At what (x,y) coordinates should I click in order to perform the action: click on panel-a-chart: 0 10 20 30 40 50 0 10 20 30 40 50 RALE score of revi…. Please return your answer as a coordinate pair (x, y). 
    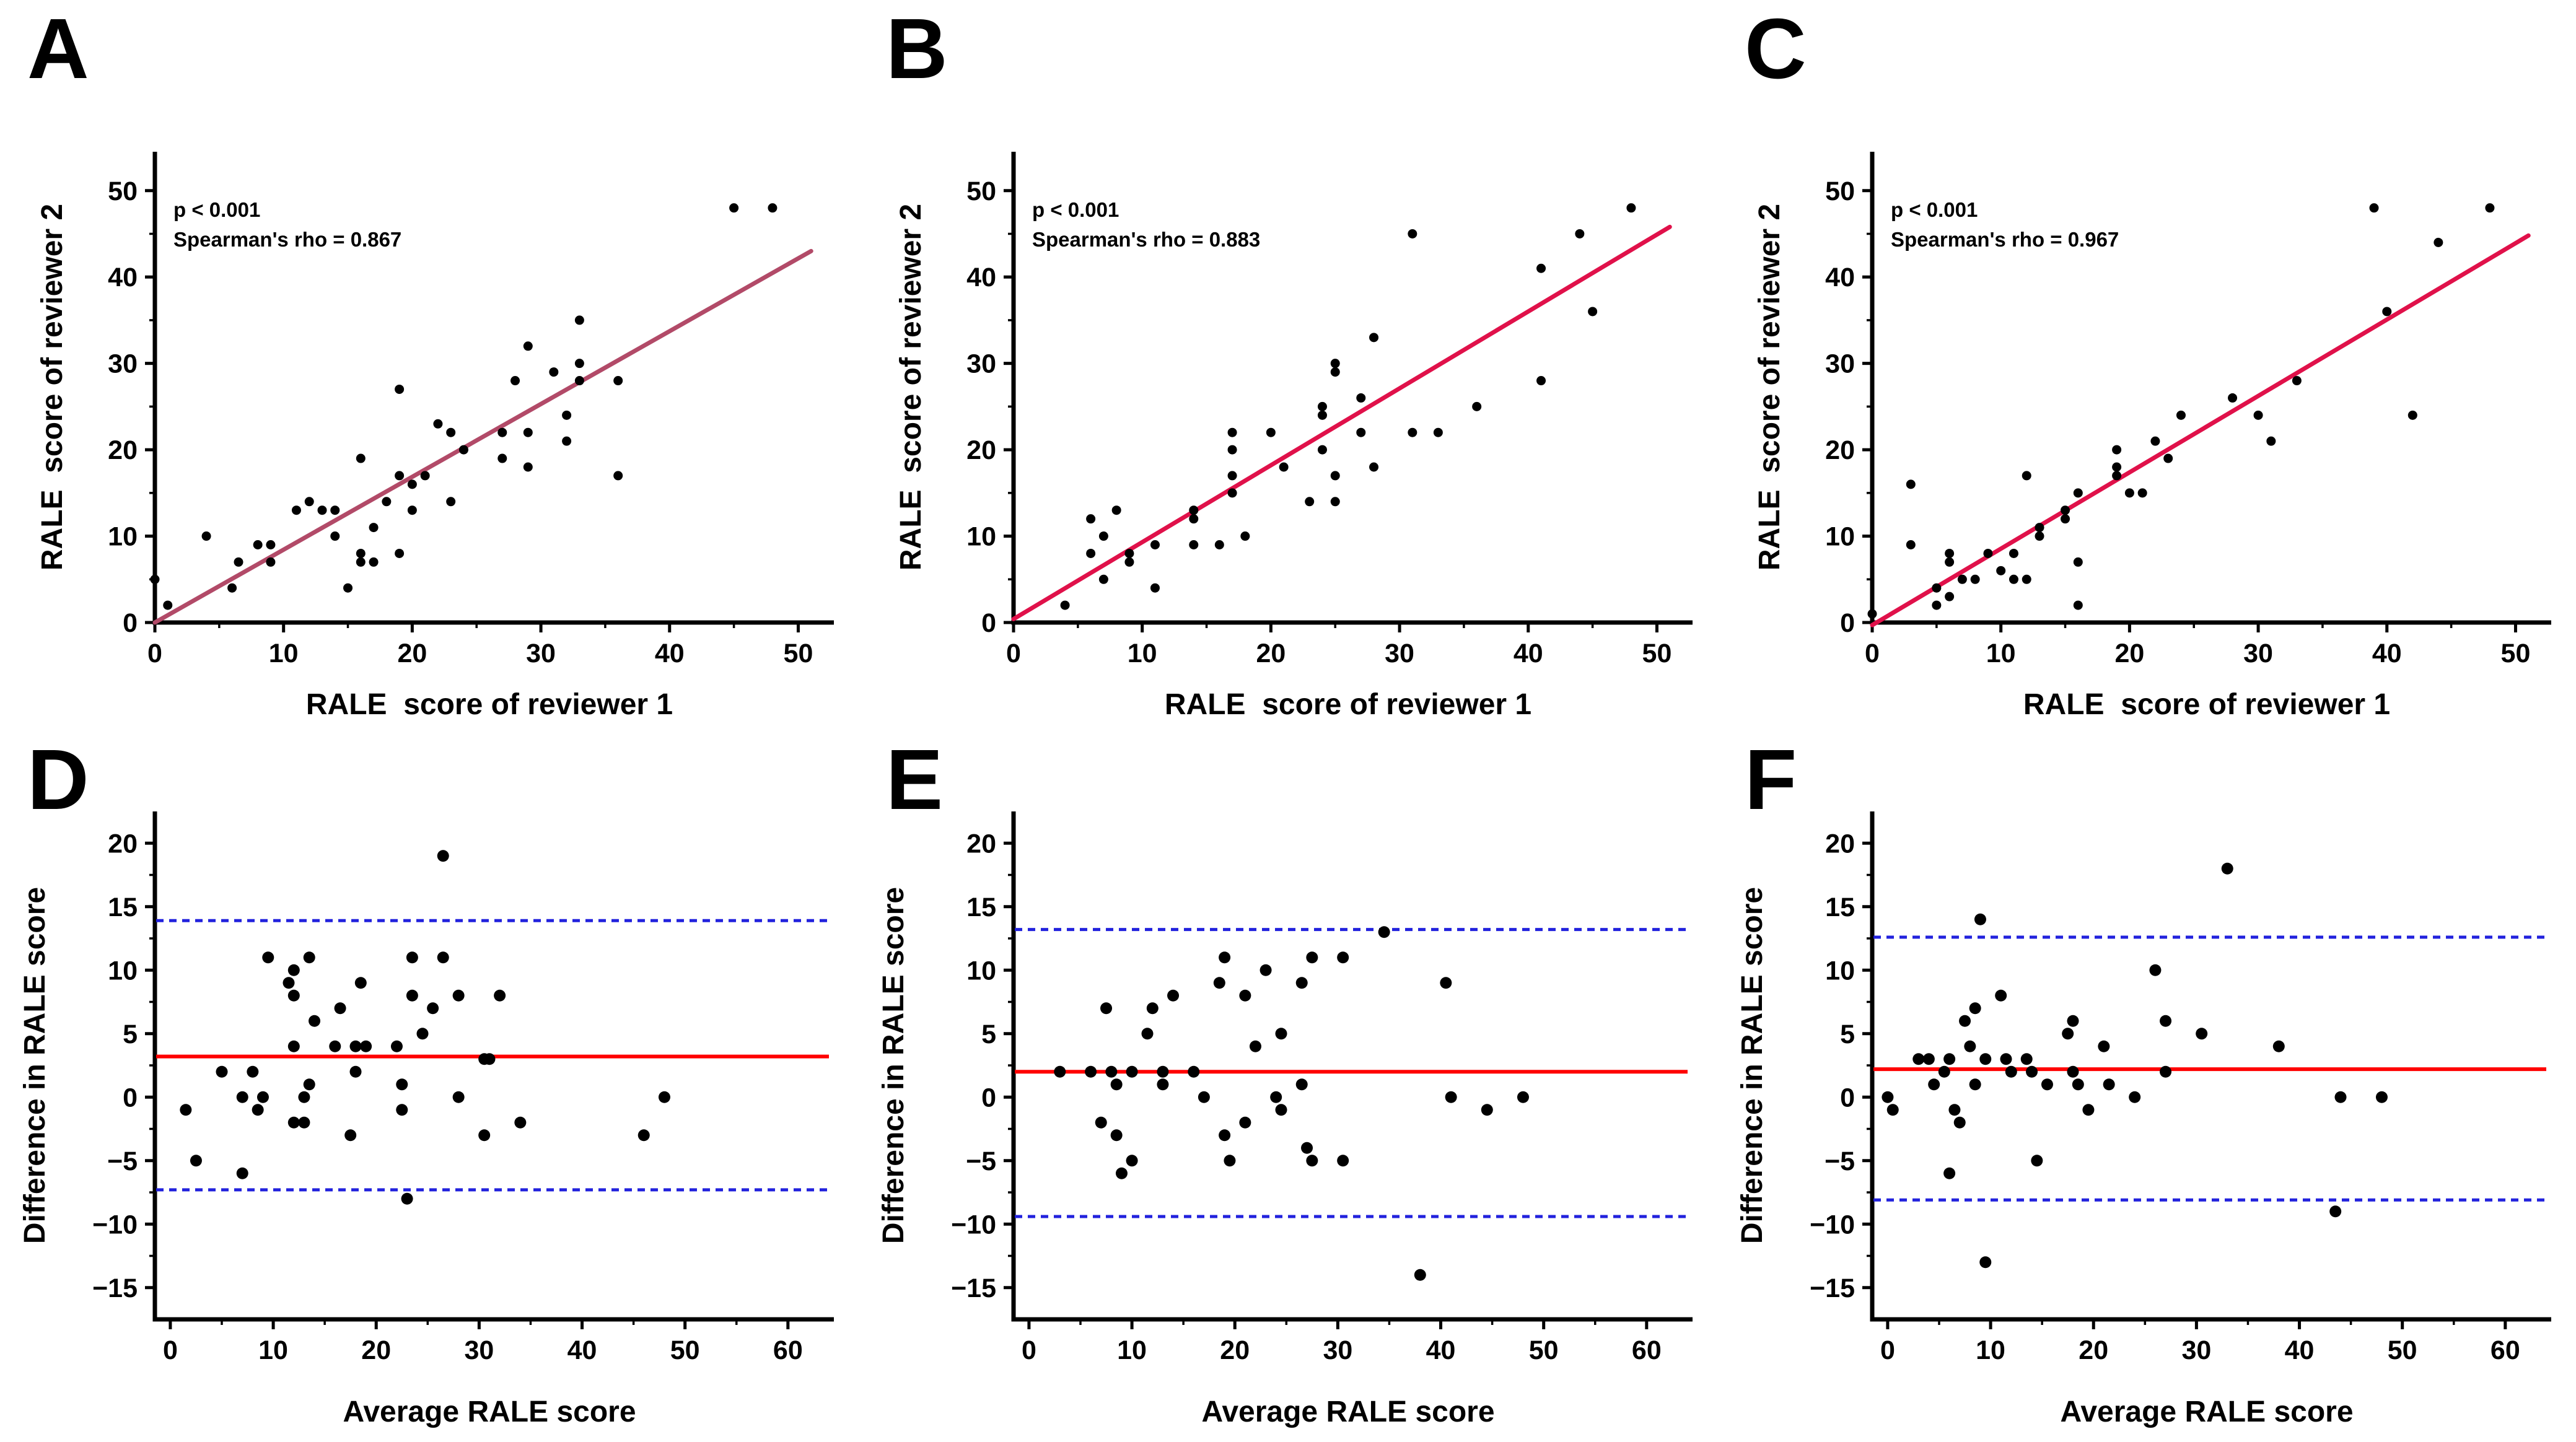
    Looking at the image, I should click on (435, 436).